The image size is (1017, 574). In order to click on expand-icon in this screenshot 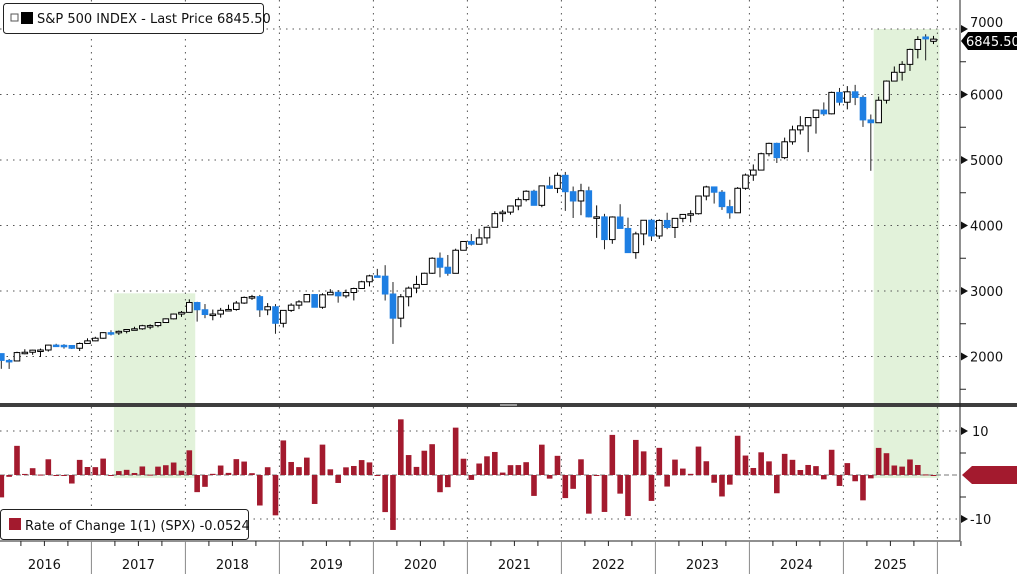, I will do `click(14, 17)`.